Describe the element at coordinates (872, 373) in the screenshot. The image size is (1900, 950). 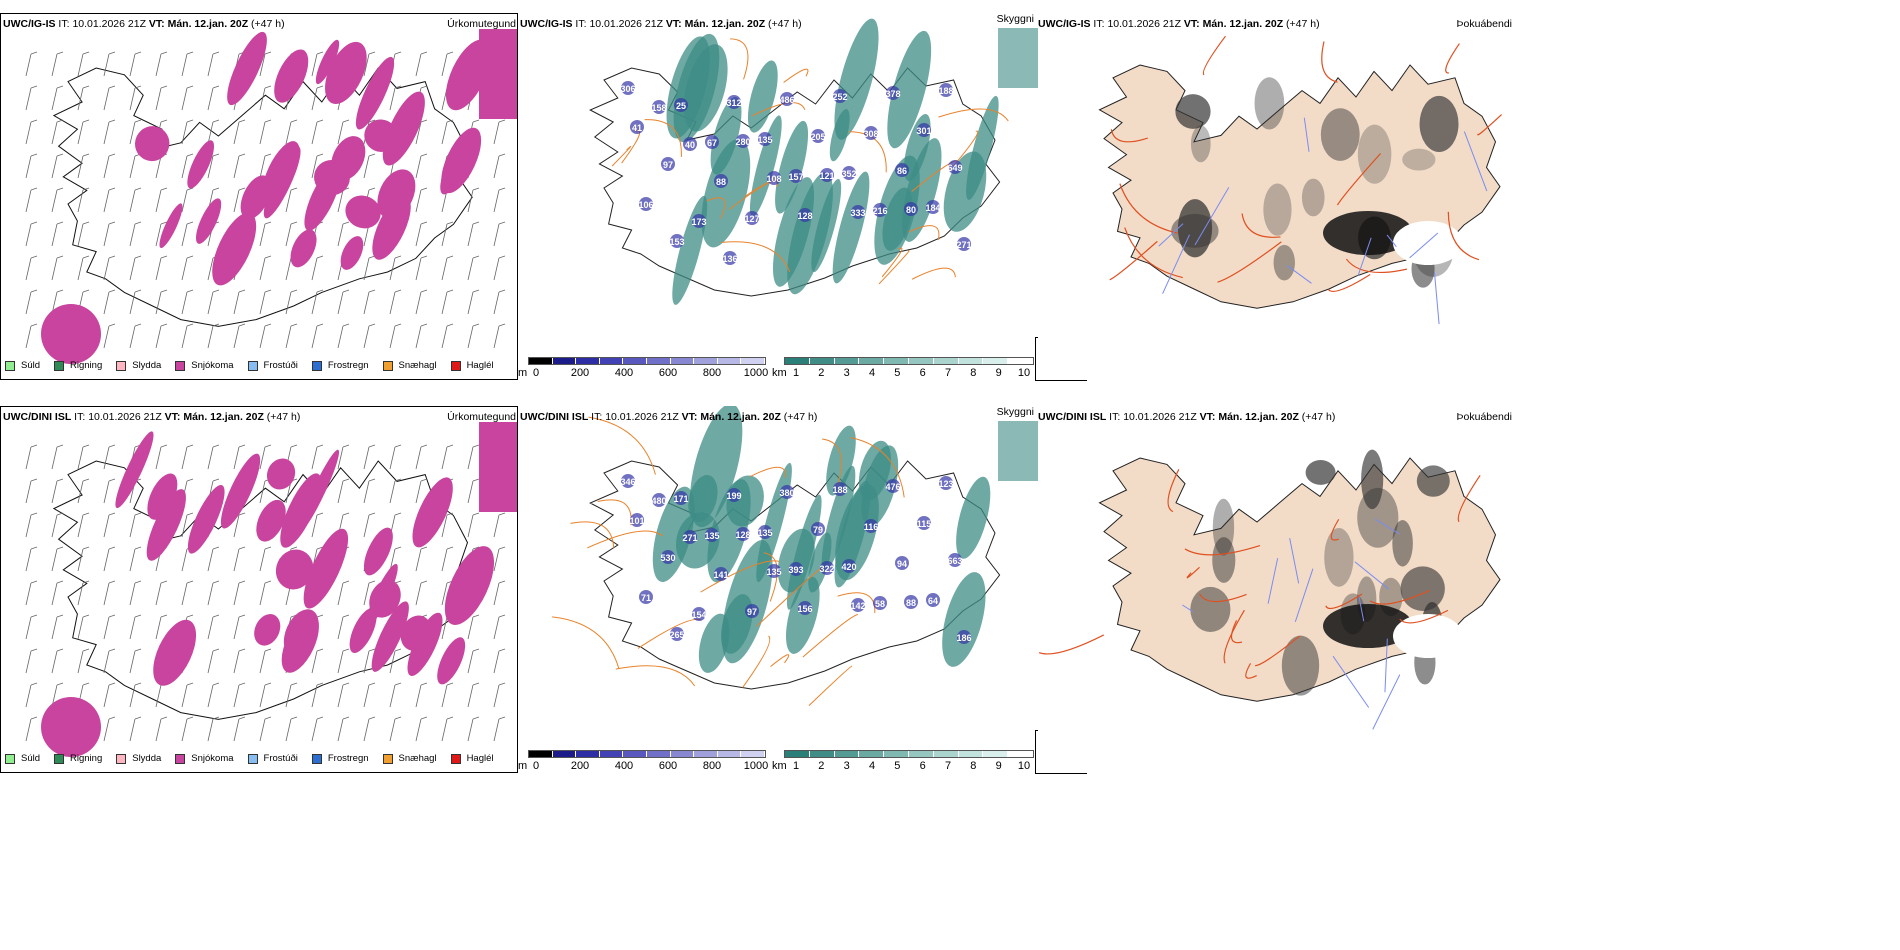
I see `colorbar-tick: 4` at that location.